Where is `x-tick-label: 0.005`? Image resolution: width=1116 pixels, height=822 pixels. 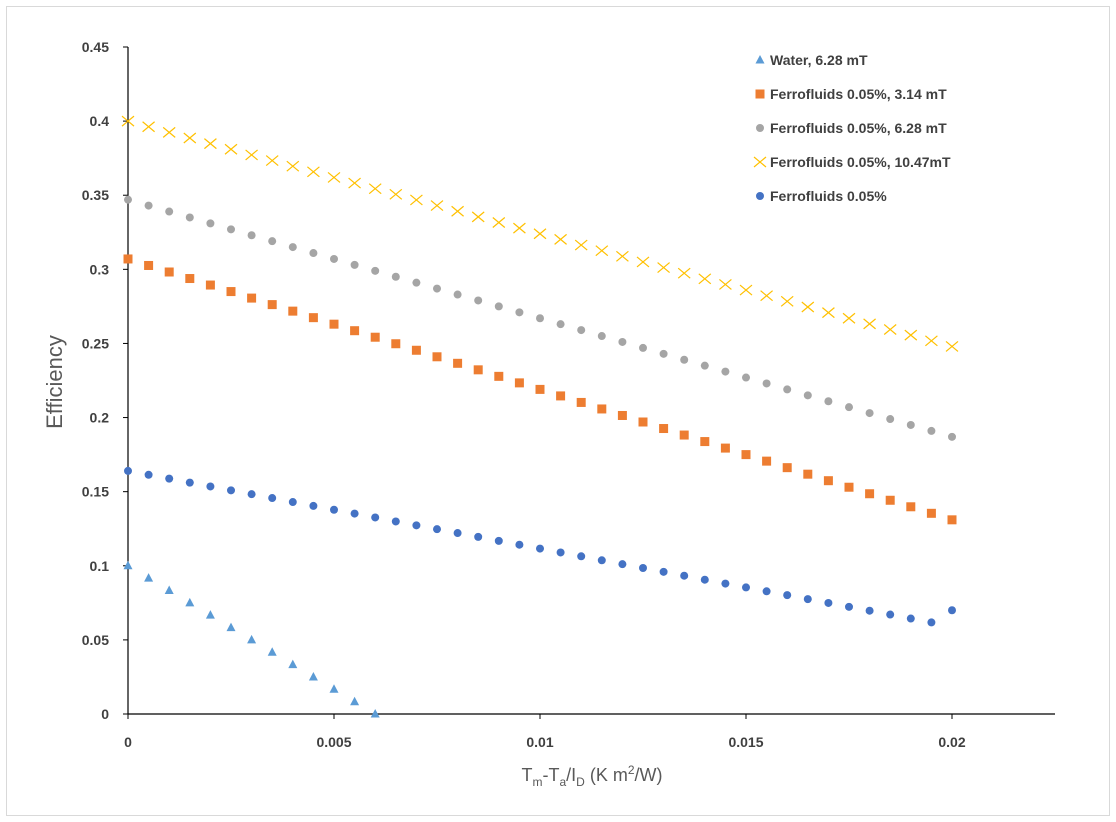 x-tick-label: 0.005 is located at coordinates (333, 742).